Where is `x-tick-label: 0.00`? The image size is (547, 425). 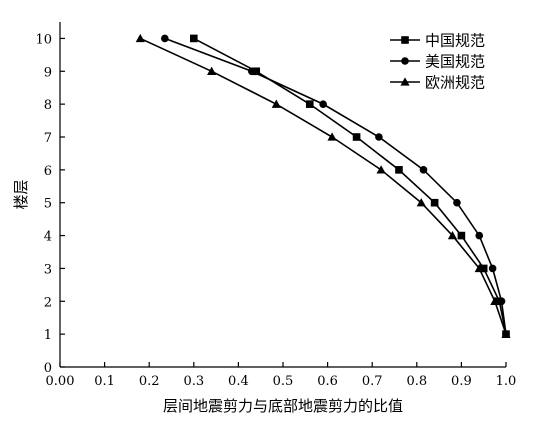
x-tick-label: 0.00 is located at coordinates (60, 381).